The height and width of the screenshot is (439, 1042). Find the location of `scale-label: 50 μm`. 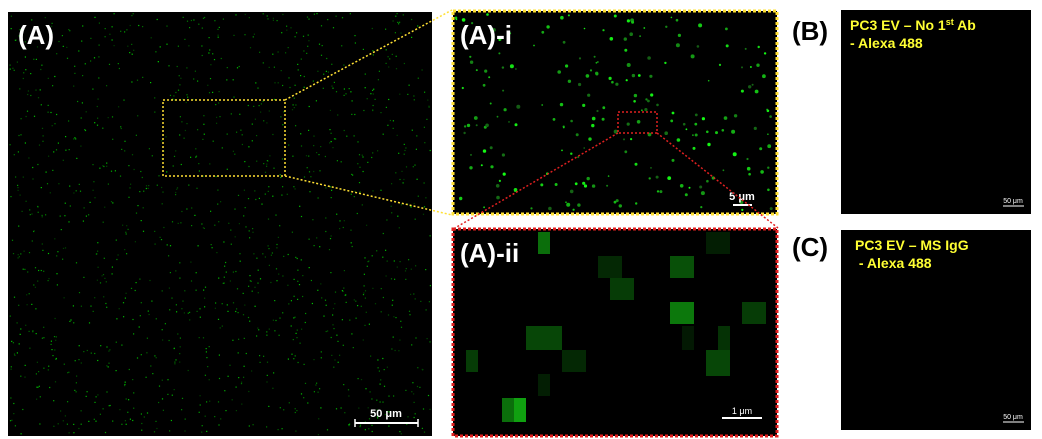

scale-label: 50 μm is located at coordinates (1013, 417).